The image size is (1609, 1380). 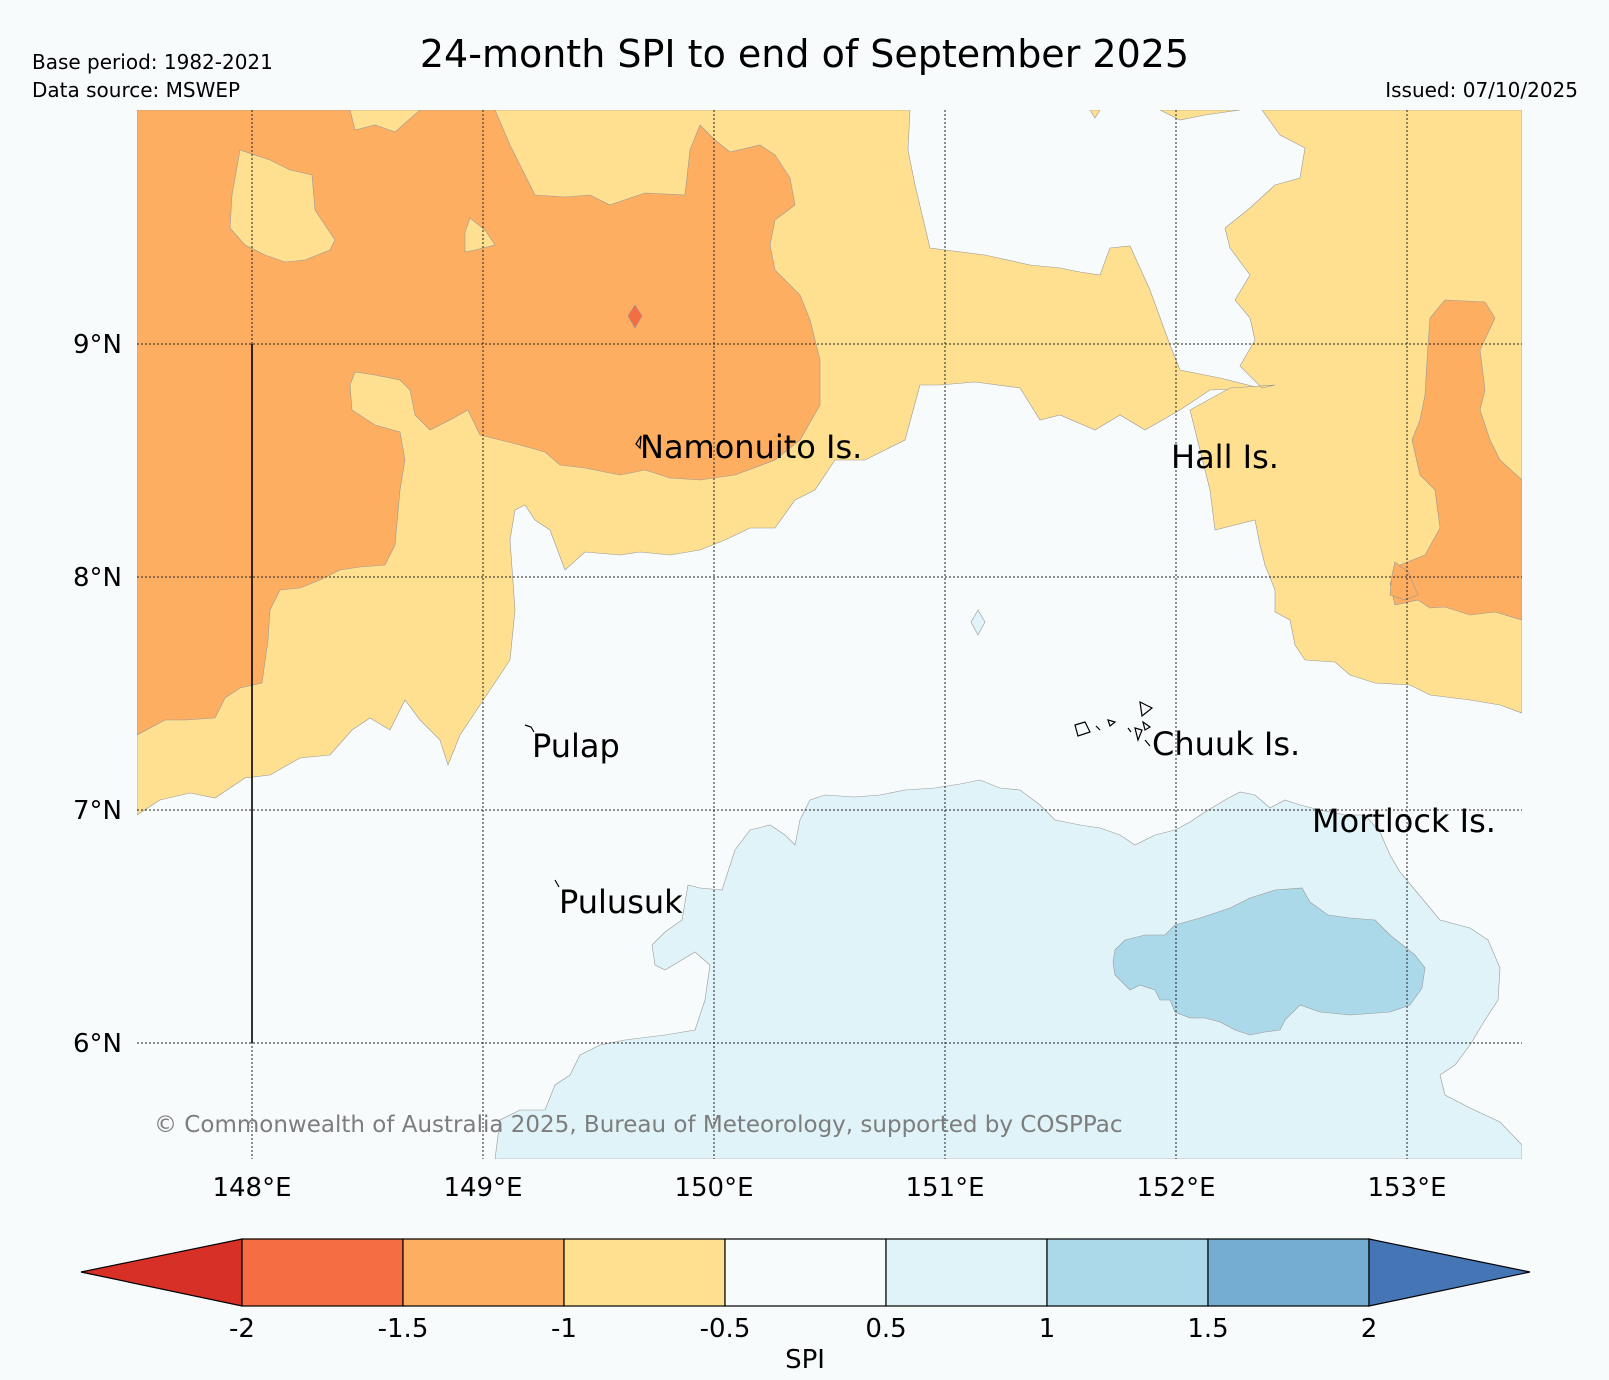 I want to click on place-label-namonuito: Namonuito Is., so click(x=751, y=447).